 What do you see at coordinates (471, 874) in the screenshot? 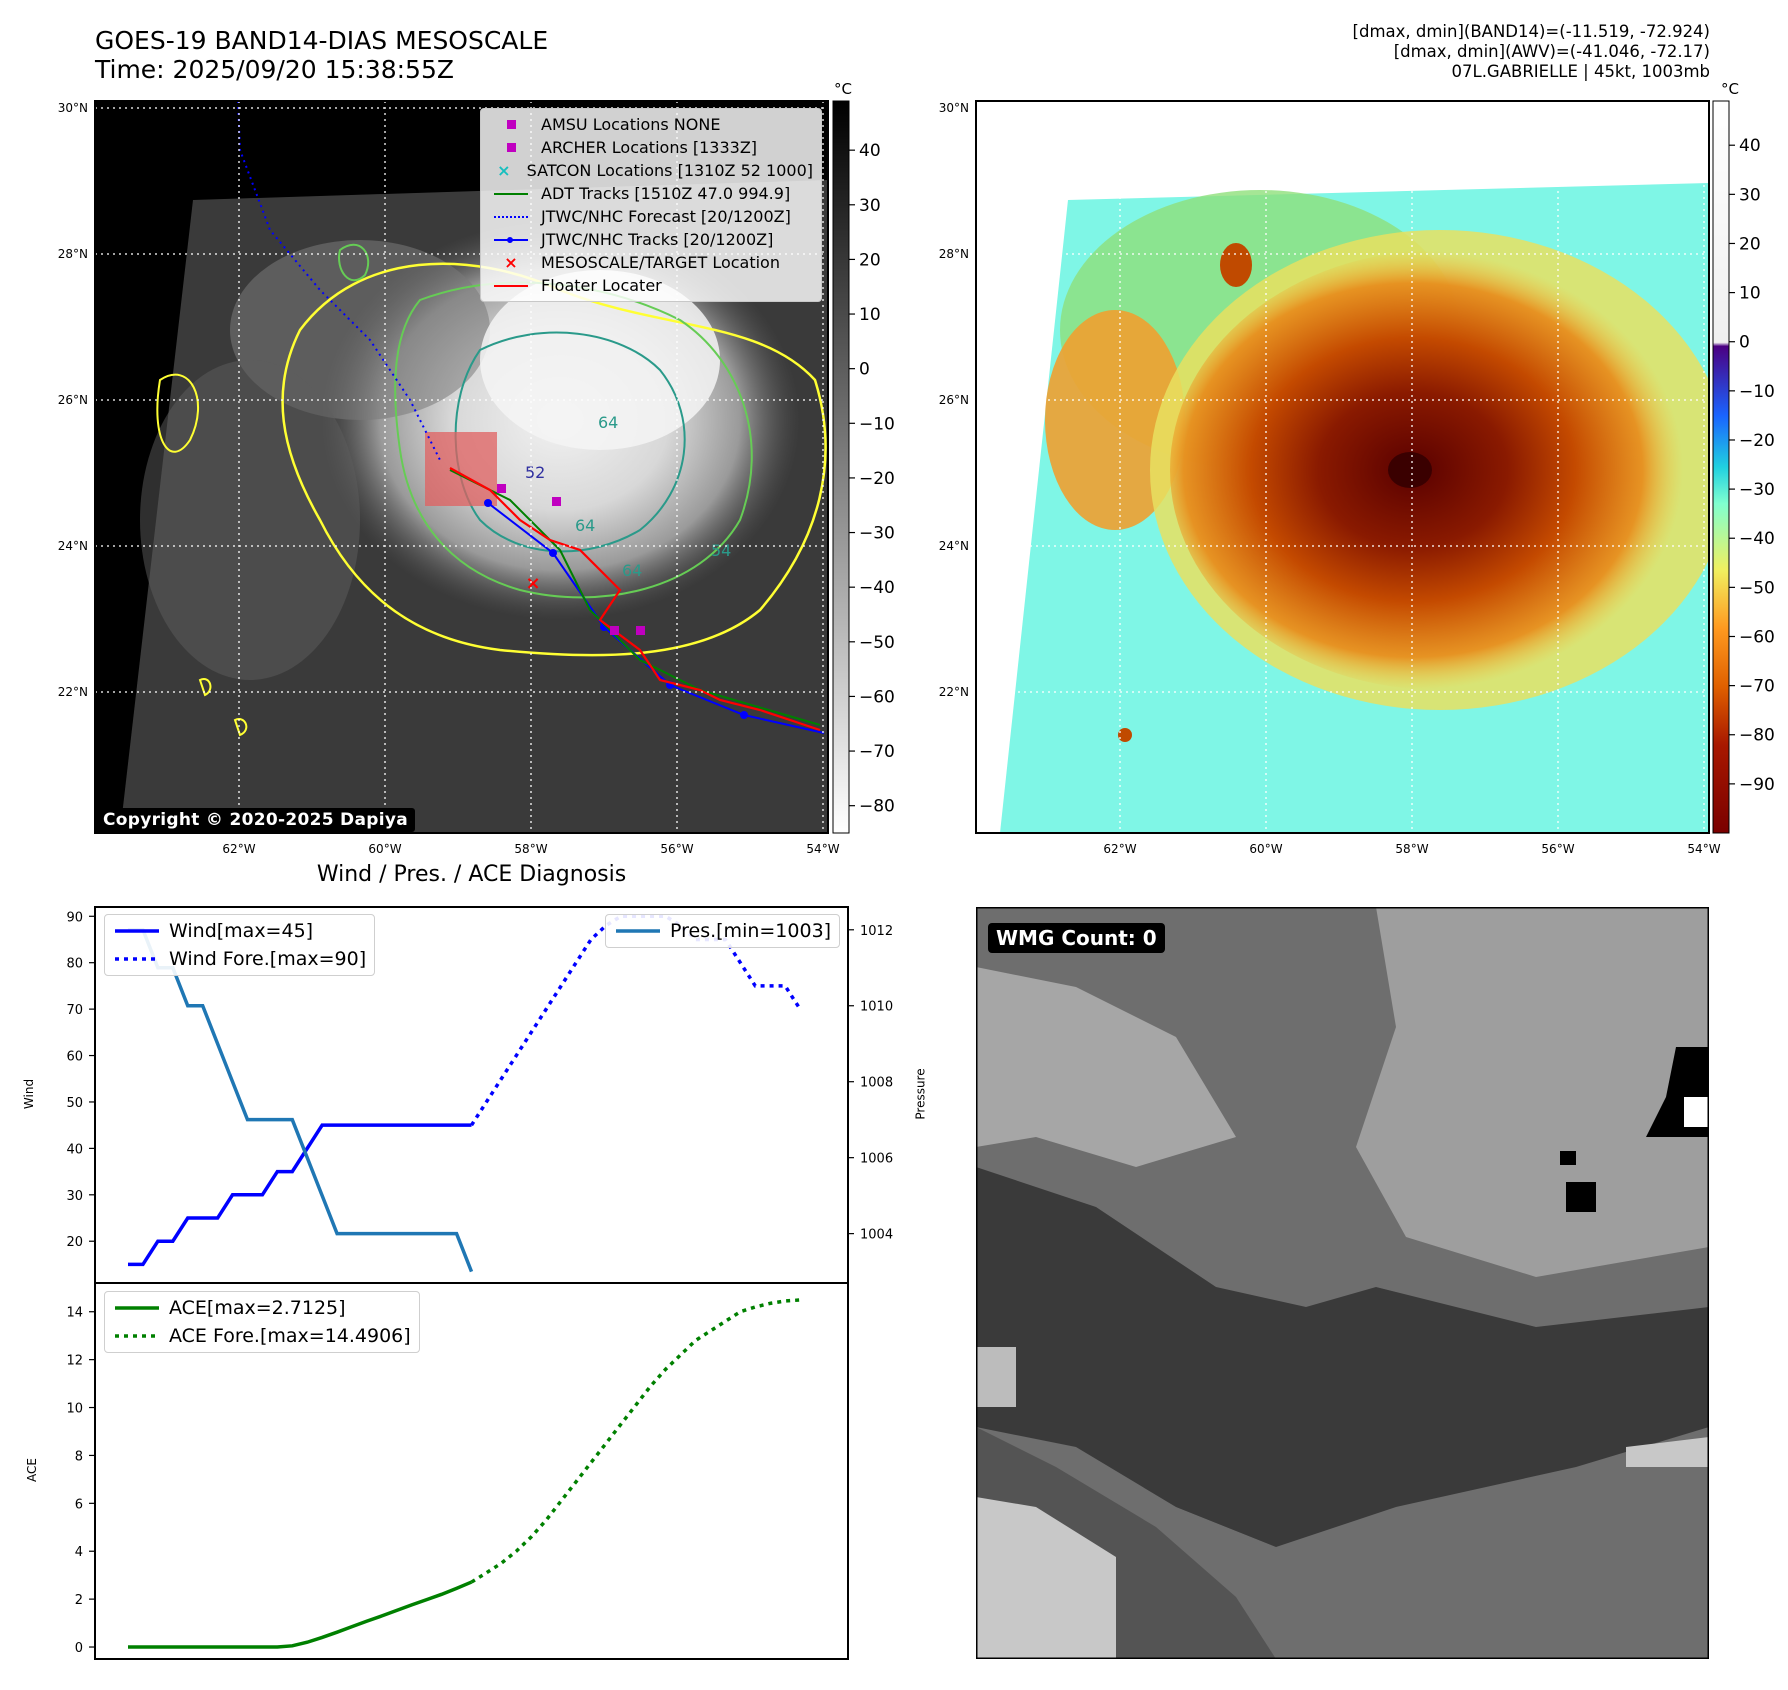
I see `diagnosis-title: Wind / Pres. / ACE Diagnosis` at bounding box center [471, 874].